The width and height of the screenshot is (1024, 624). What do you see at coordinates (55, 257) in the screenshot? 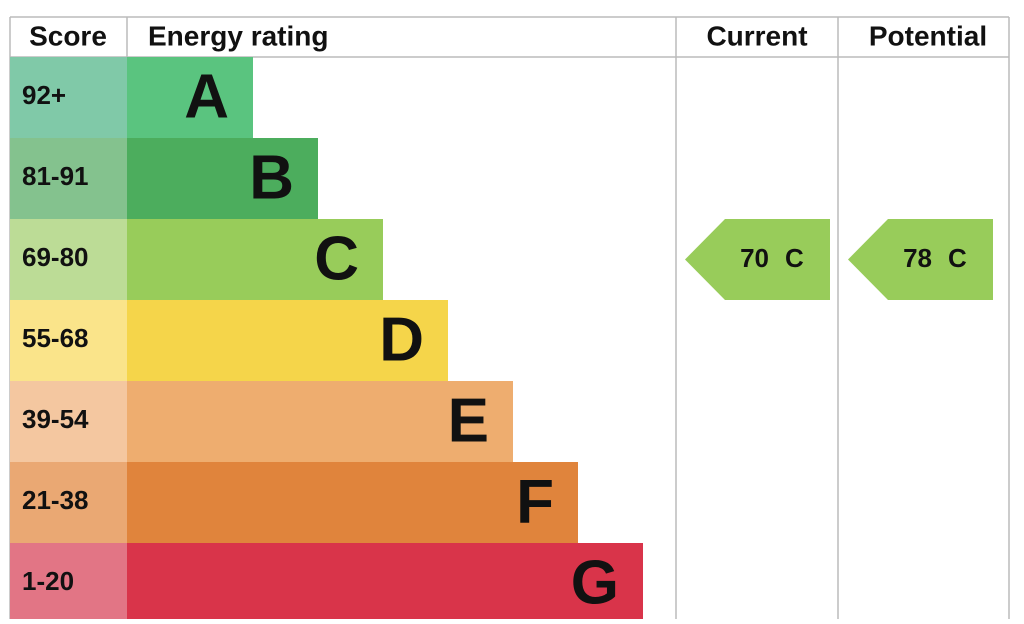
I see `band-score: 69-80` at bounding box center [55, 257].